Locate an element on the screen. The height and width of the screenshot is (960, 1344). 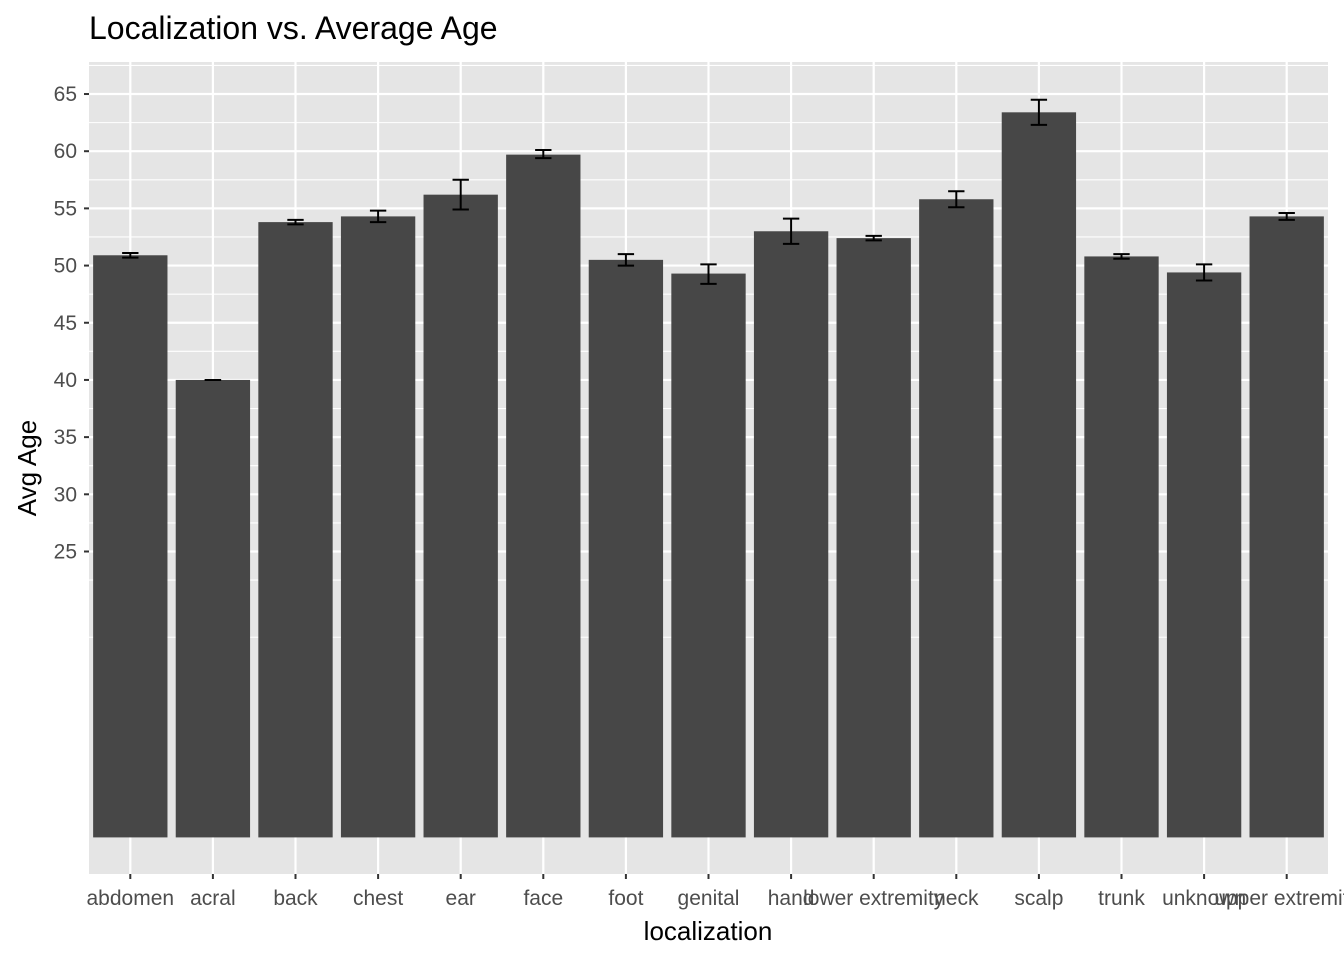
x-tick-label: abdomen is located at coordinates (131, 898).